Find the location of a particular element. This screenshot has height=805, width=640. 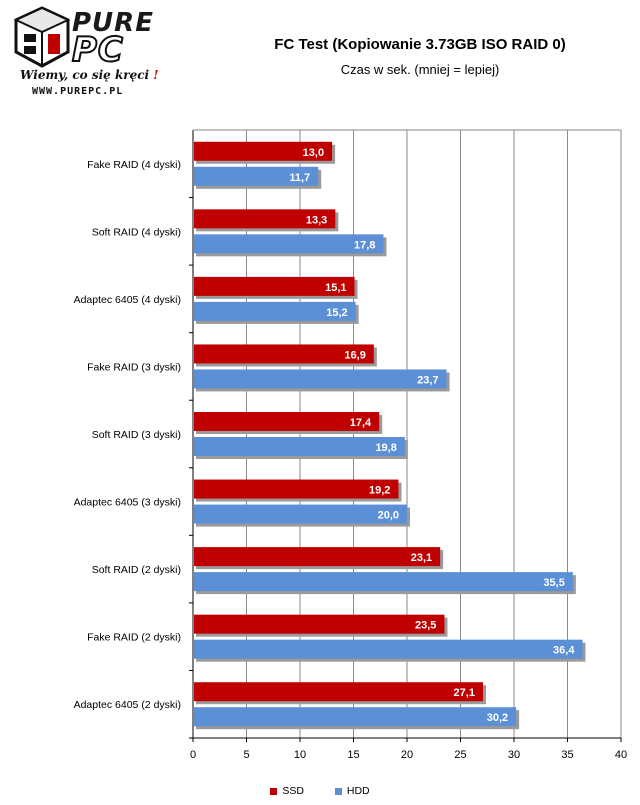

category-label: Adaptec 6405 (2 dyski) is located at coordinates (127, 705).